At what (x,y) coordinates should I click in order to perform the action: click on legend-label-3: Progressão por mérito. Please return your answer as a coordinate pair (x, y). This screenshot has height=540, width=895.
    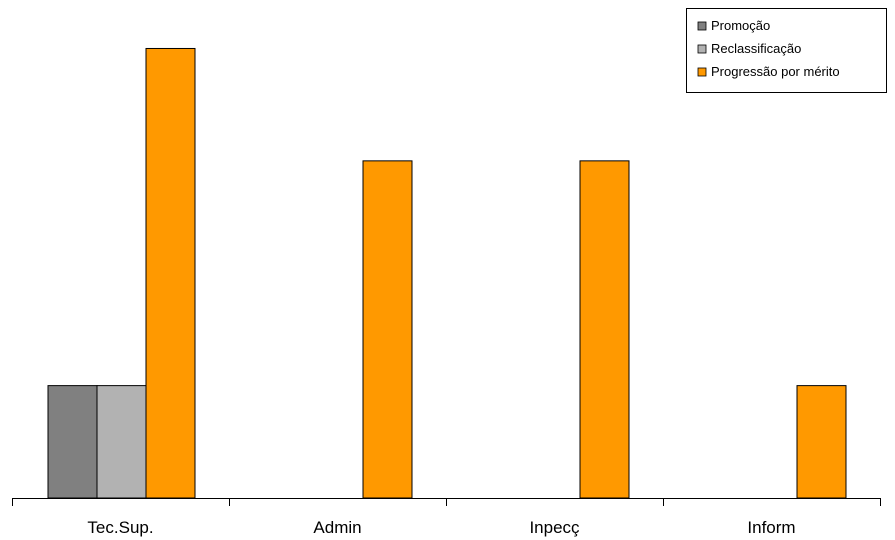
    Looking at the image, I should click on (775, 71).